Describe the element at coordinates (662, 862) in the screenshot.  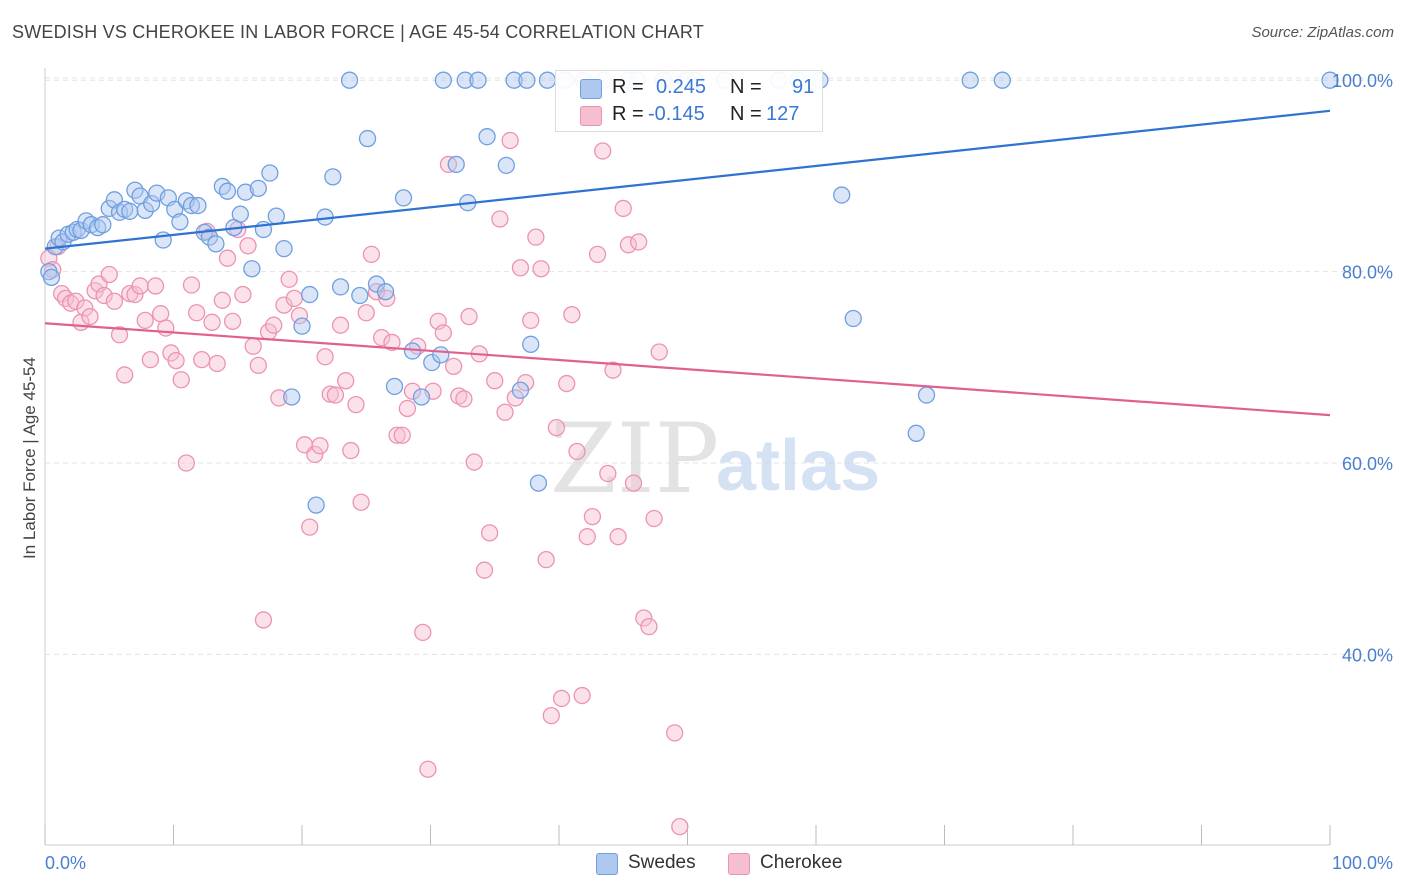
I see `swedes-legend-label: Swedes` at that location.